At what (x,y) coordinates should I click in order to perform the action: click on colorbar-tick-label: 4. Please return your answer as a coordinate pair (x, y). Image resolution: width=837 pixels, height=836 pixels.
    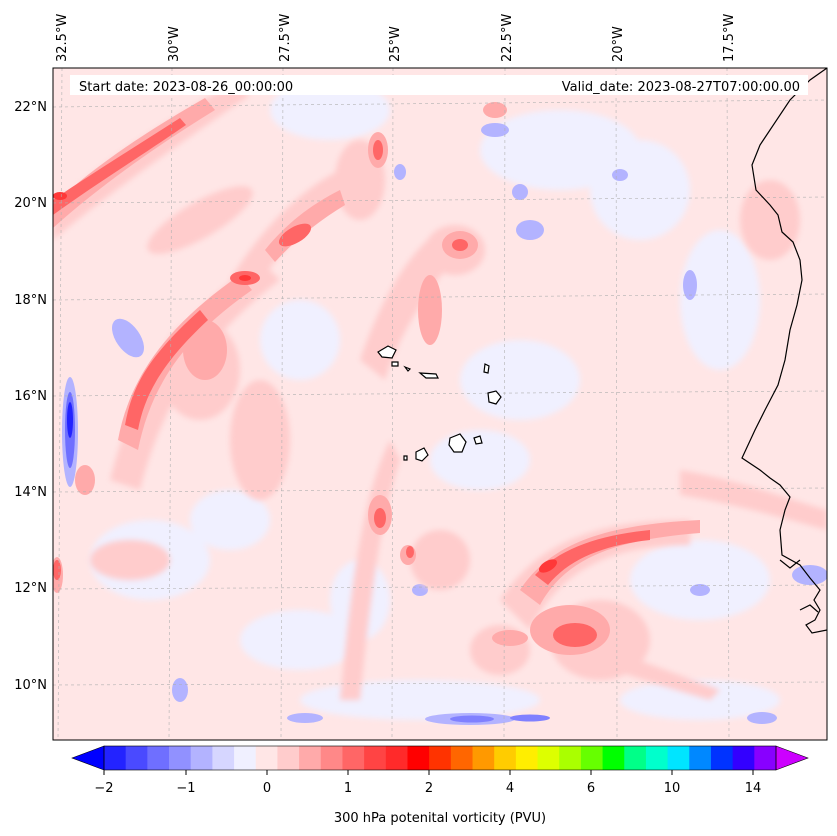
    Looking at the image, I should click on (510, 788).